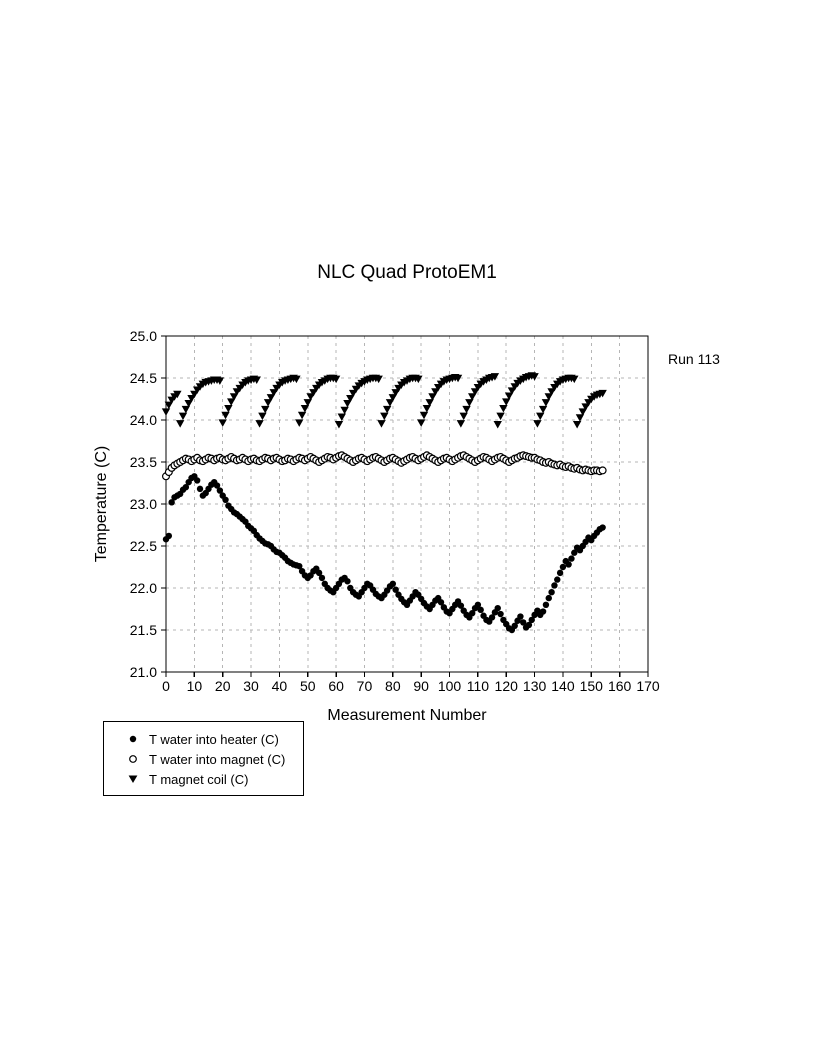  What do you see at coordinates (407, 272) in the screenshot?
I see `chart-title: NLC Quad ProtoEM1` at bounding box center [407, 272].